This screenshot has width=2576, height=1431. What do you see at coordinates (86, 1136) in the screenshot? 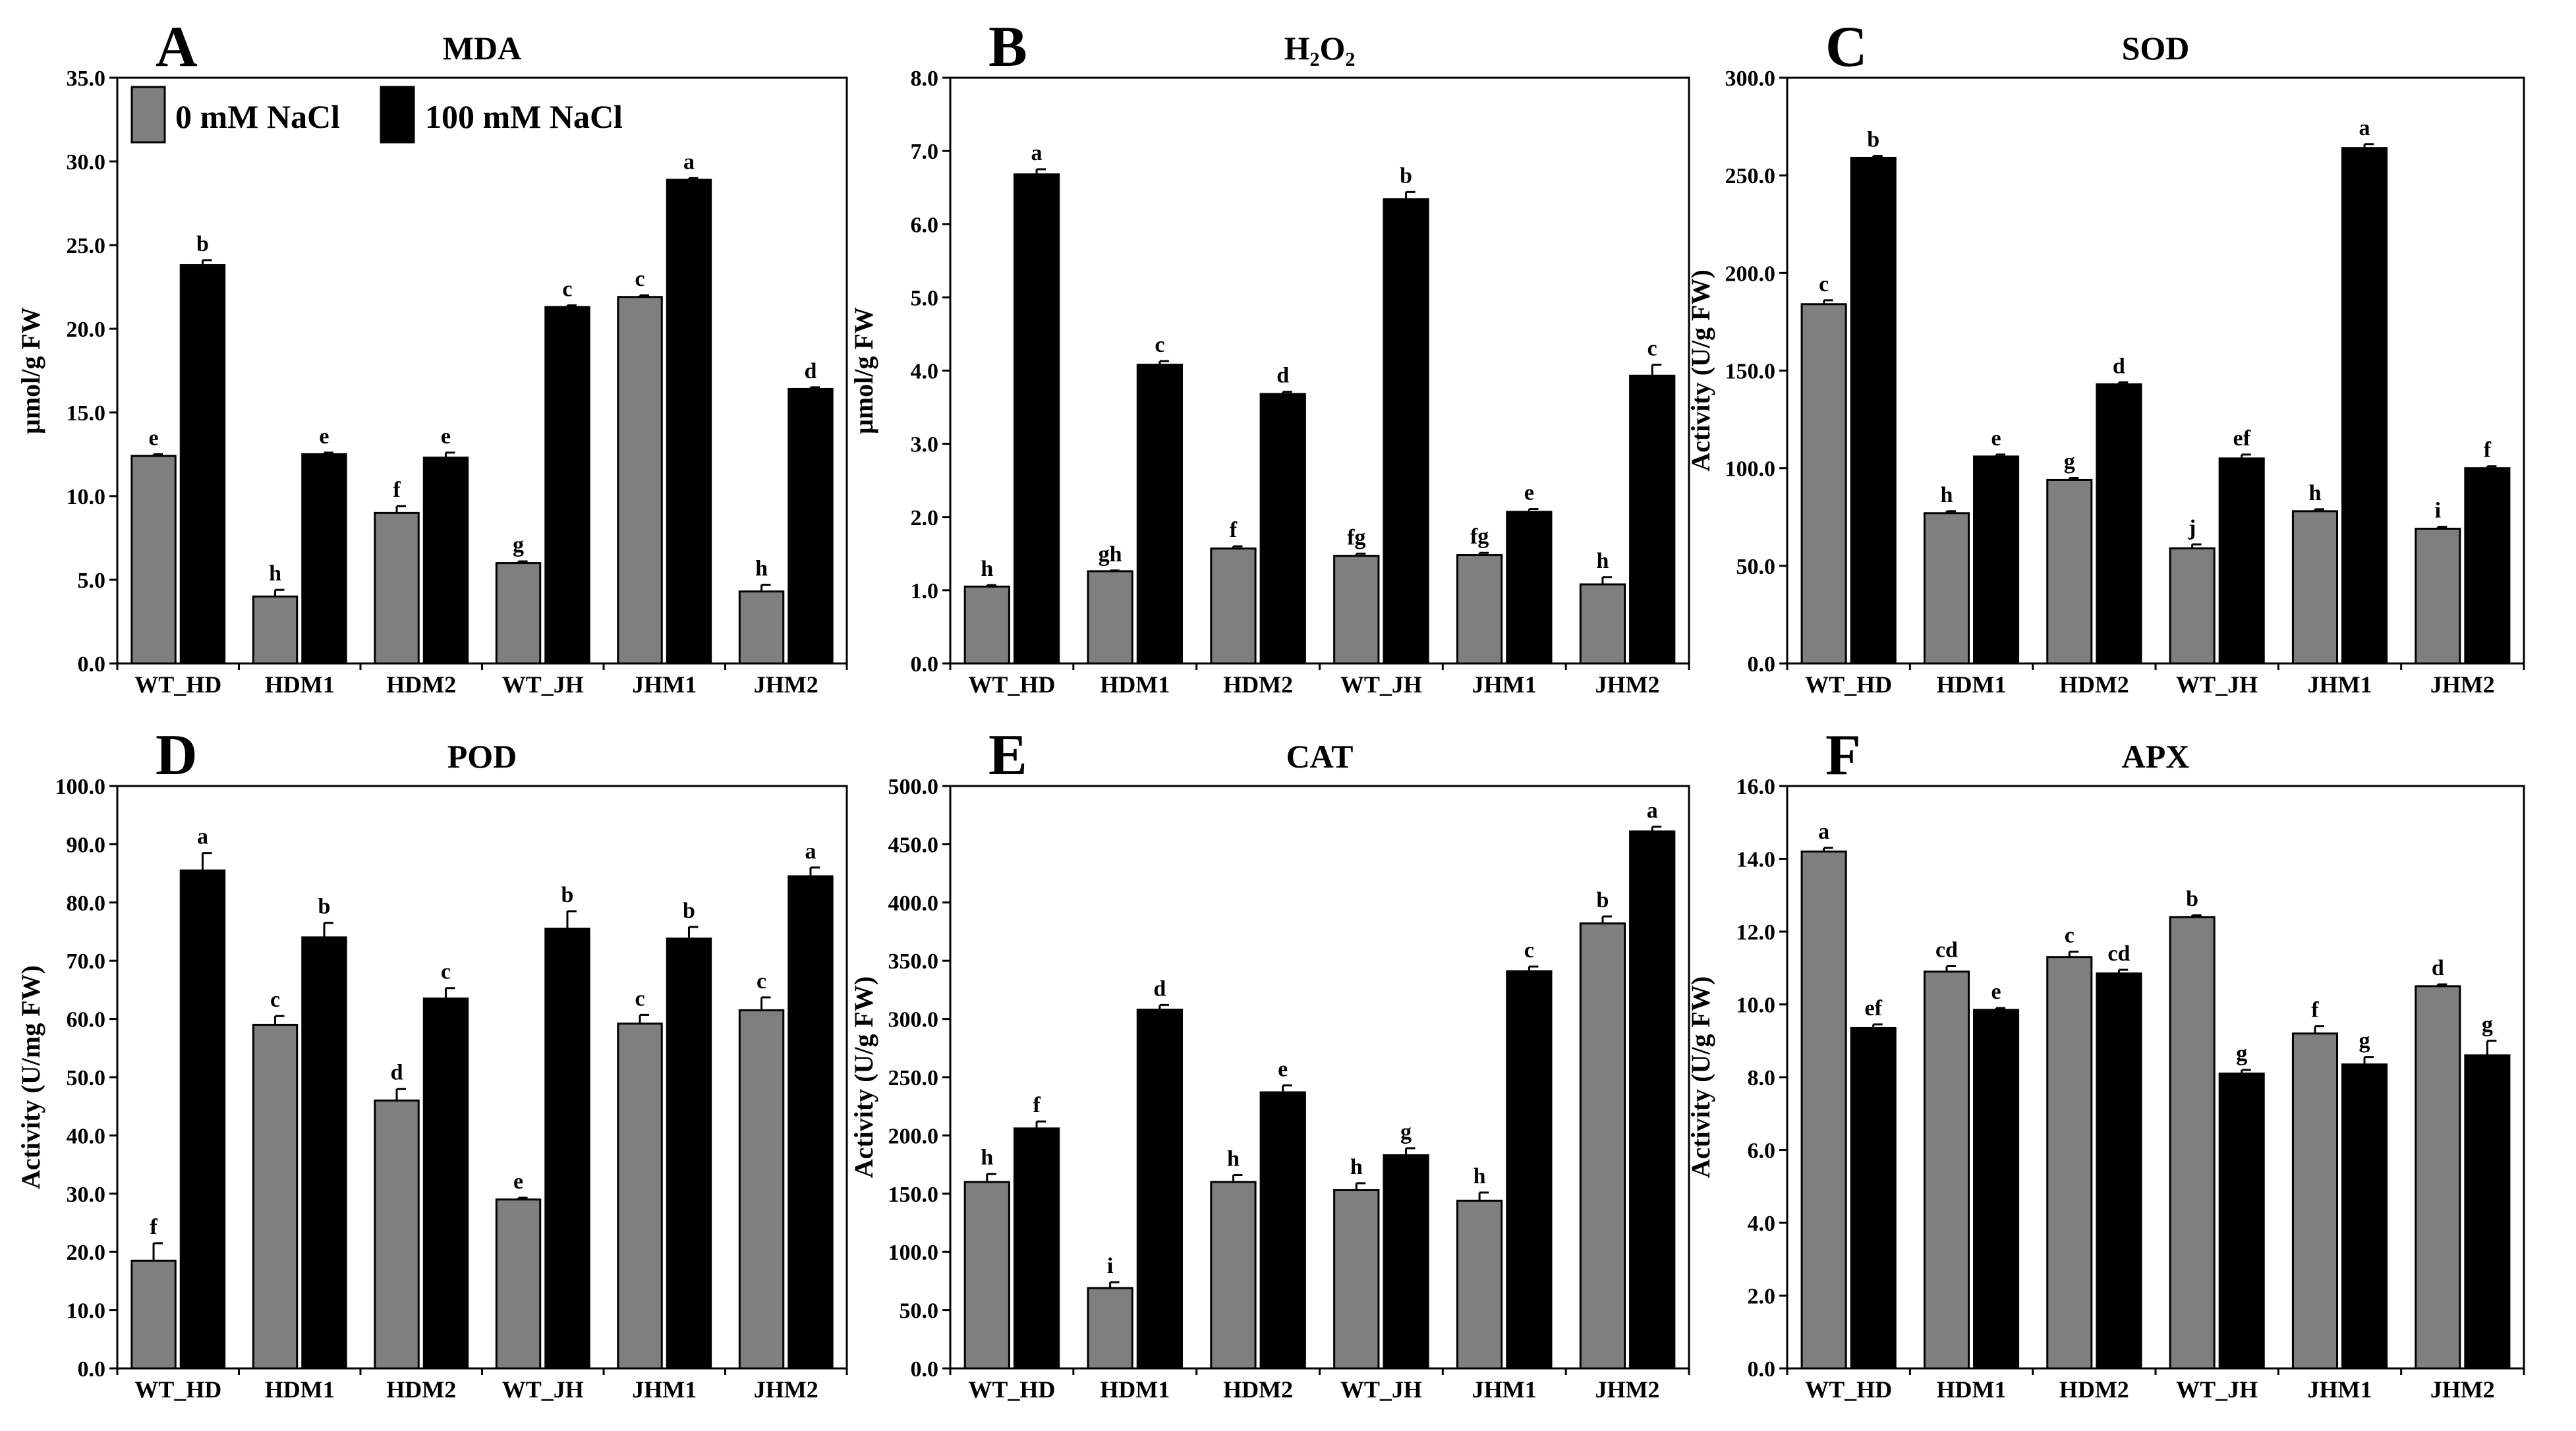
I see `y-tick-label: 40.0` at bounding box center [86, 1136].